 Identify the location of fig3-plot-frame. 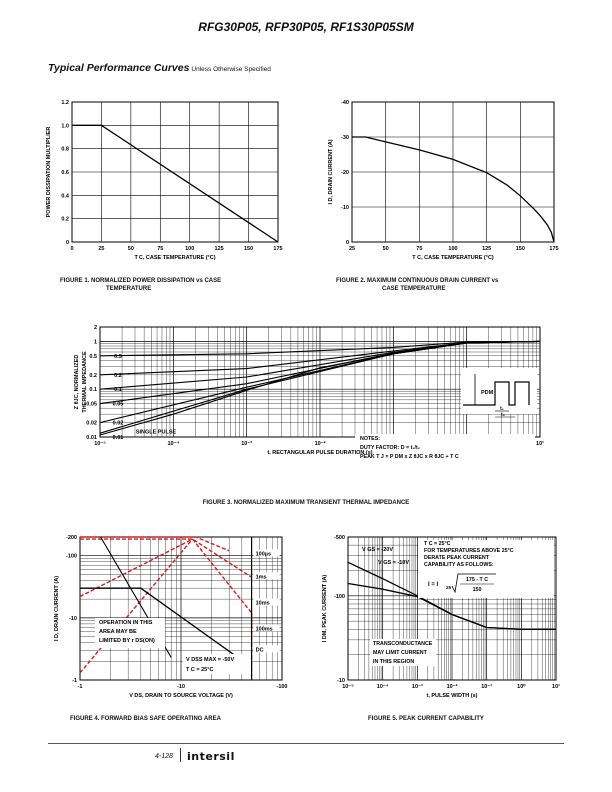
(320, 382).